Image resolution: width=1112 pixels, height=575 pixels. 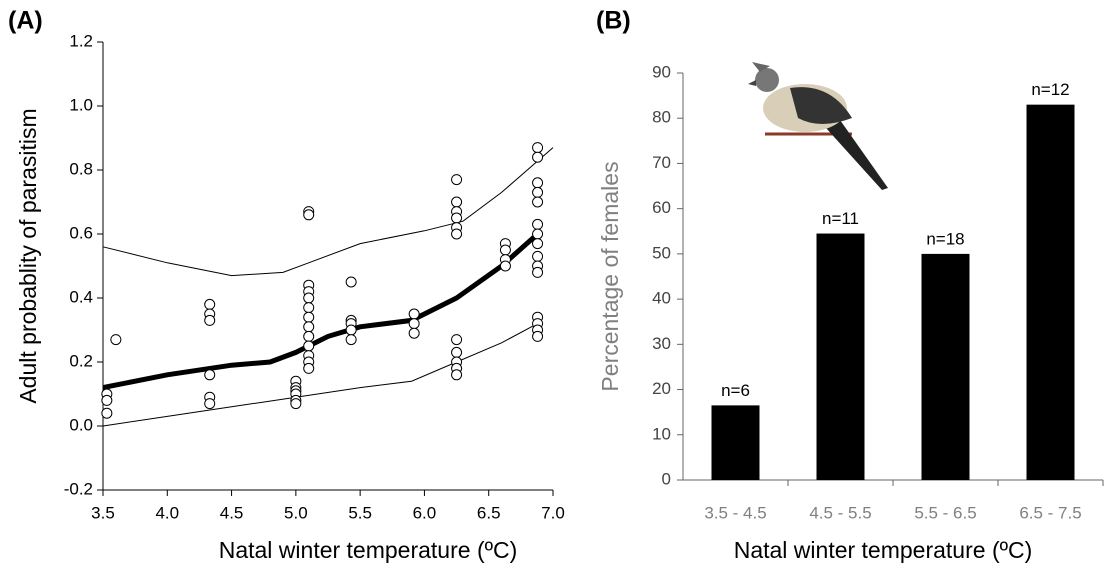 What do you see at coordinates (81, 40) in the screenshot?
I see `y-tick-label: 1.2` at bounding box center [81, 40].